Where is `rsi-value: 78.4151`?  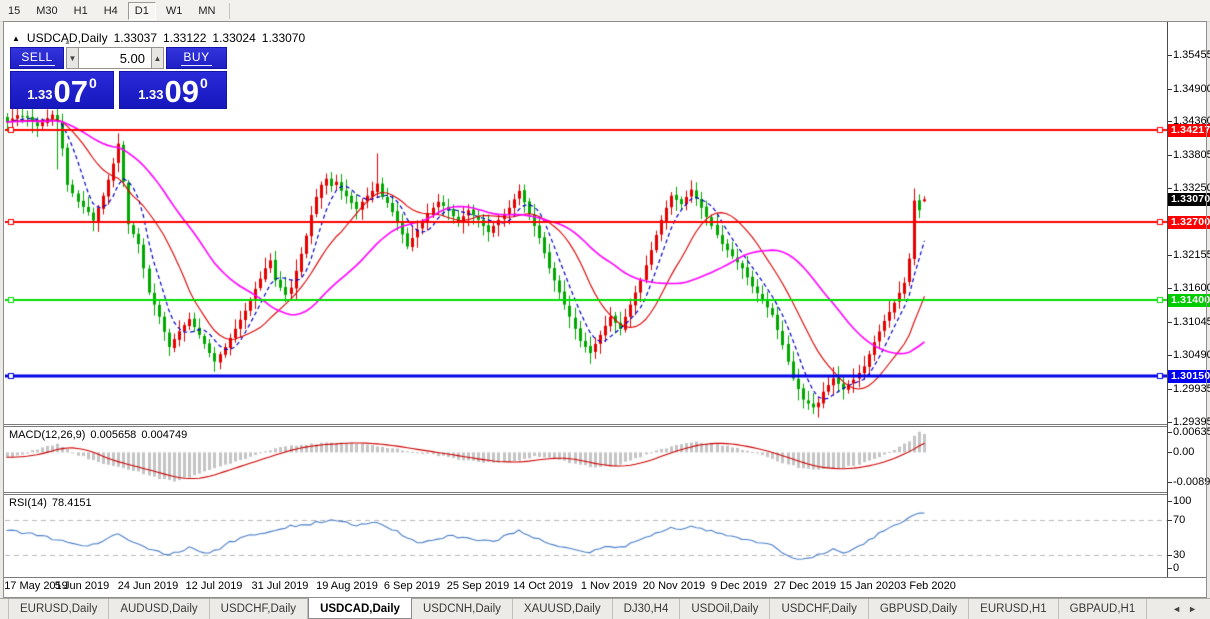
rsi-value: 78.4151 is located at coordinates (71, 503).